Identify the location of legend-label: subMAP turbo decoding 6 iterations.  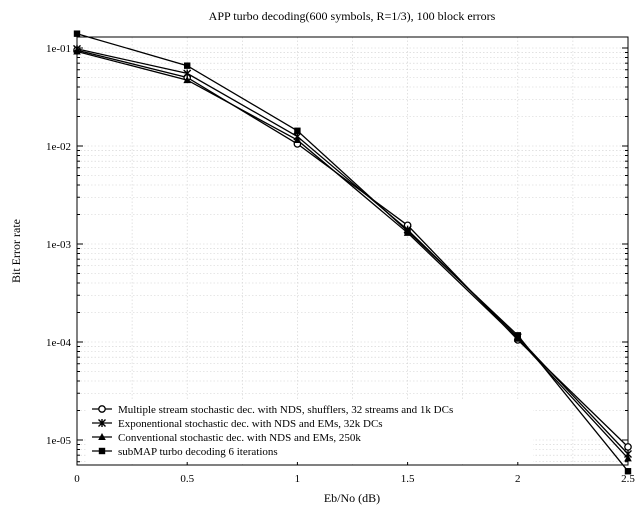
(198, 452).